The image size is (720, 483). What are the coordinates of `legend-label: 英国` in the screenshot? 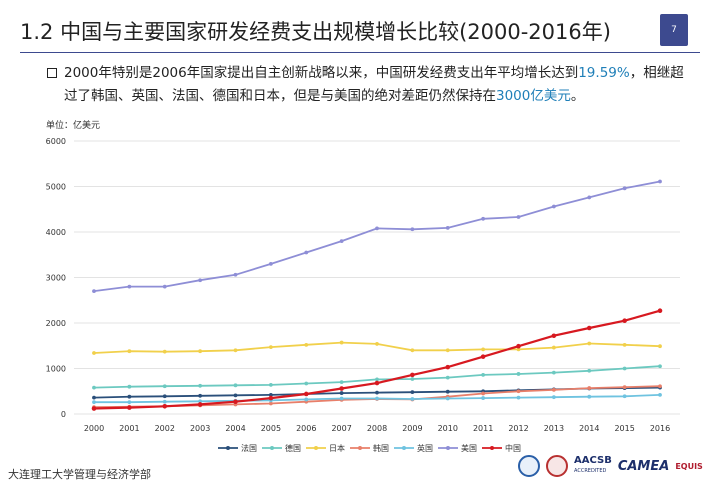 It's located at (425, 448).